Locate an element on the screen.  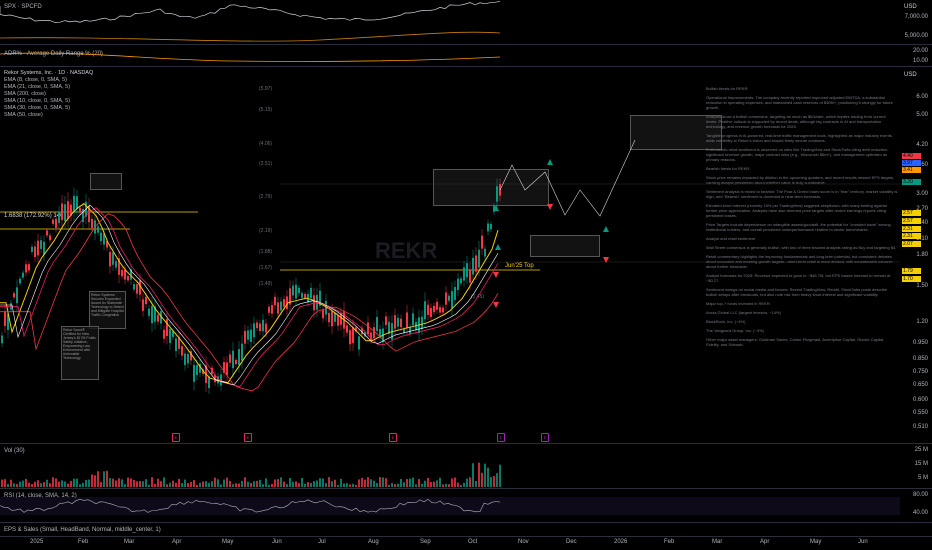
price-tick: 1.20 is located at coordinates (922, 322).